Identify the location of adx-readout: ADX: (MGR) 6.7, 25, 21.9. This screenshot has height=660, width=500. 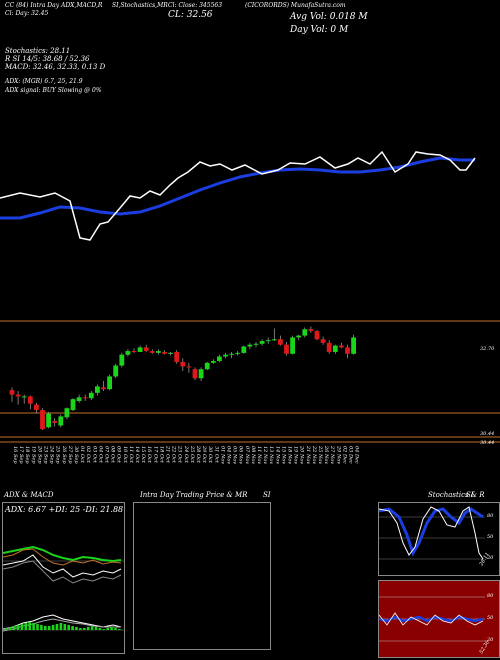
(44, 81).